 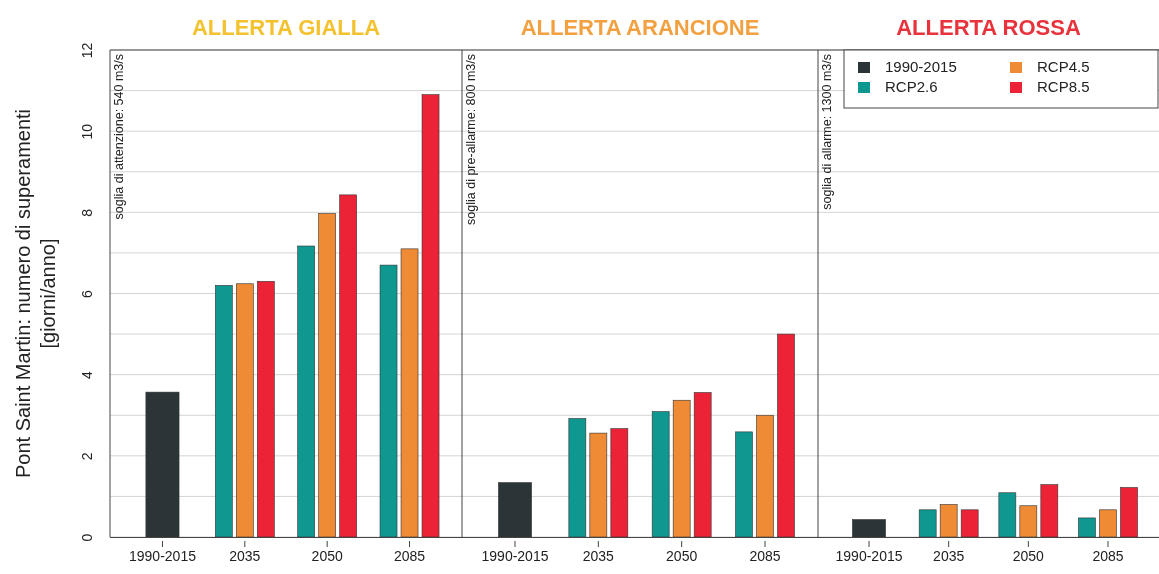 I want to click on legend-label: RCP2.6, so click(x=911, y=86).